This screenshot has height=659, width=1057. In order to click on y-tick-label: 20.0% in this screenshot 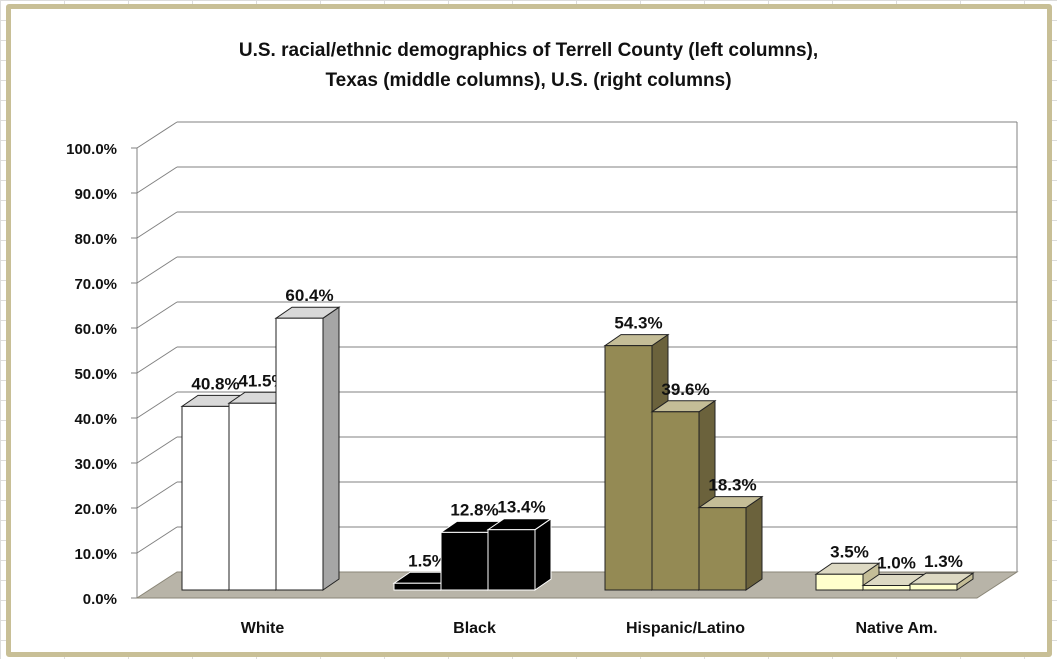, I will do `click(95, 509)`.